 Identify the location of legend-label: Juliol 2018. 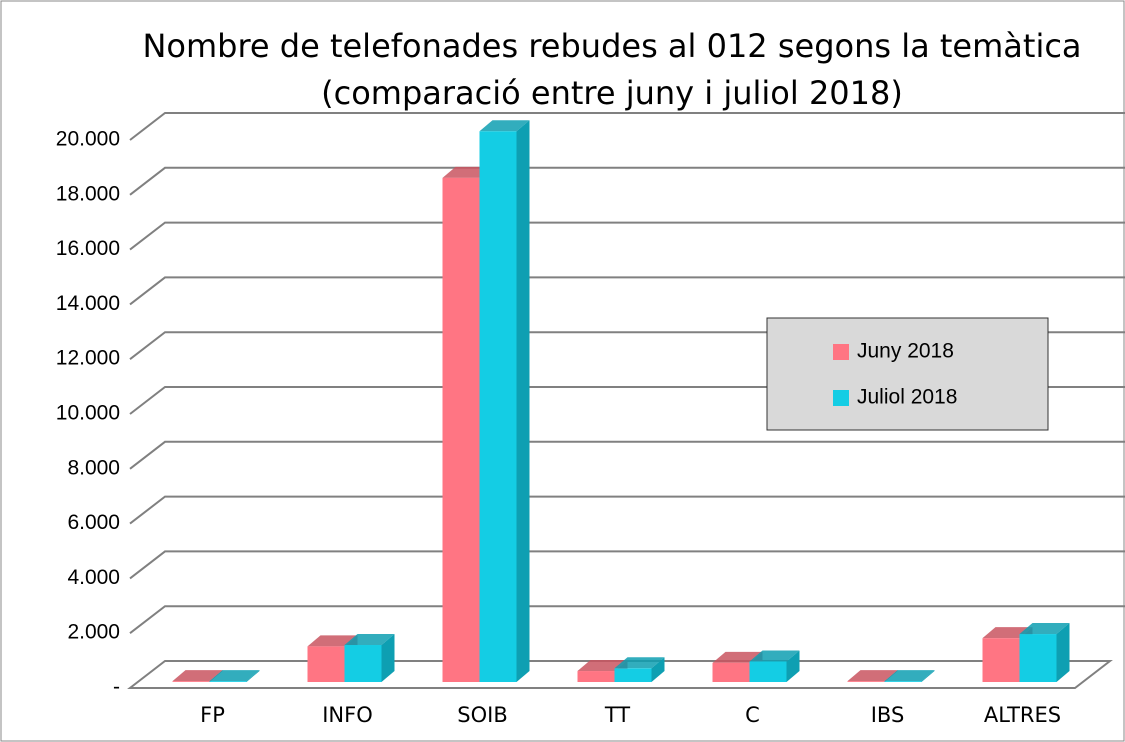
(907, 397).